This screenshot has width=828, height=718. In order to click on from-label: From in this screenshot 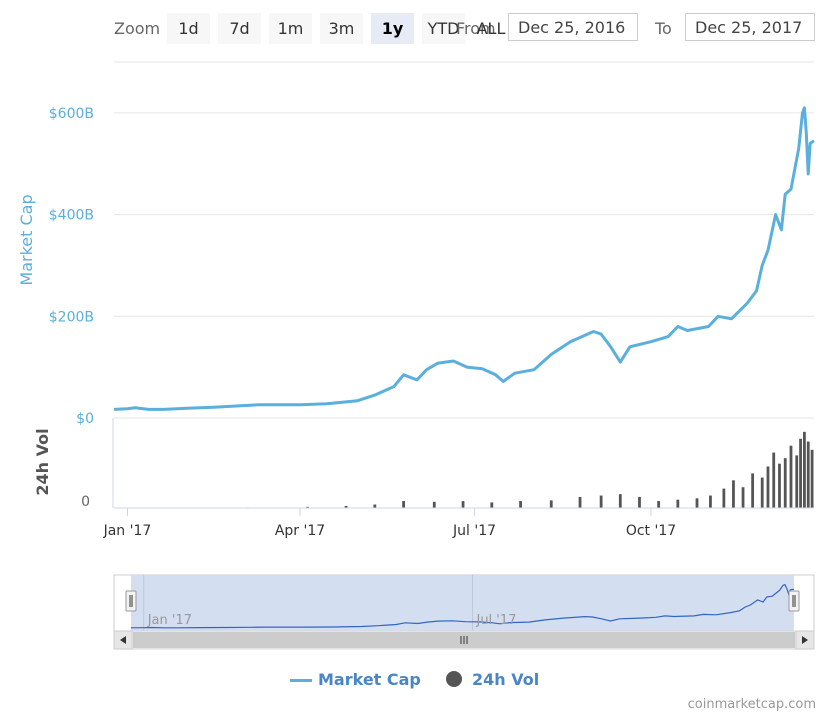, I will do `click(476, 28)`.